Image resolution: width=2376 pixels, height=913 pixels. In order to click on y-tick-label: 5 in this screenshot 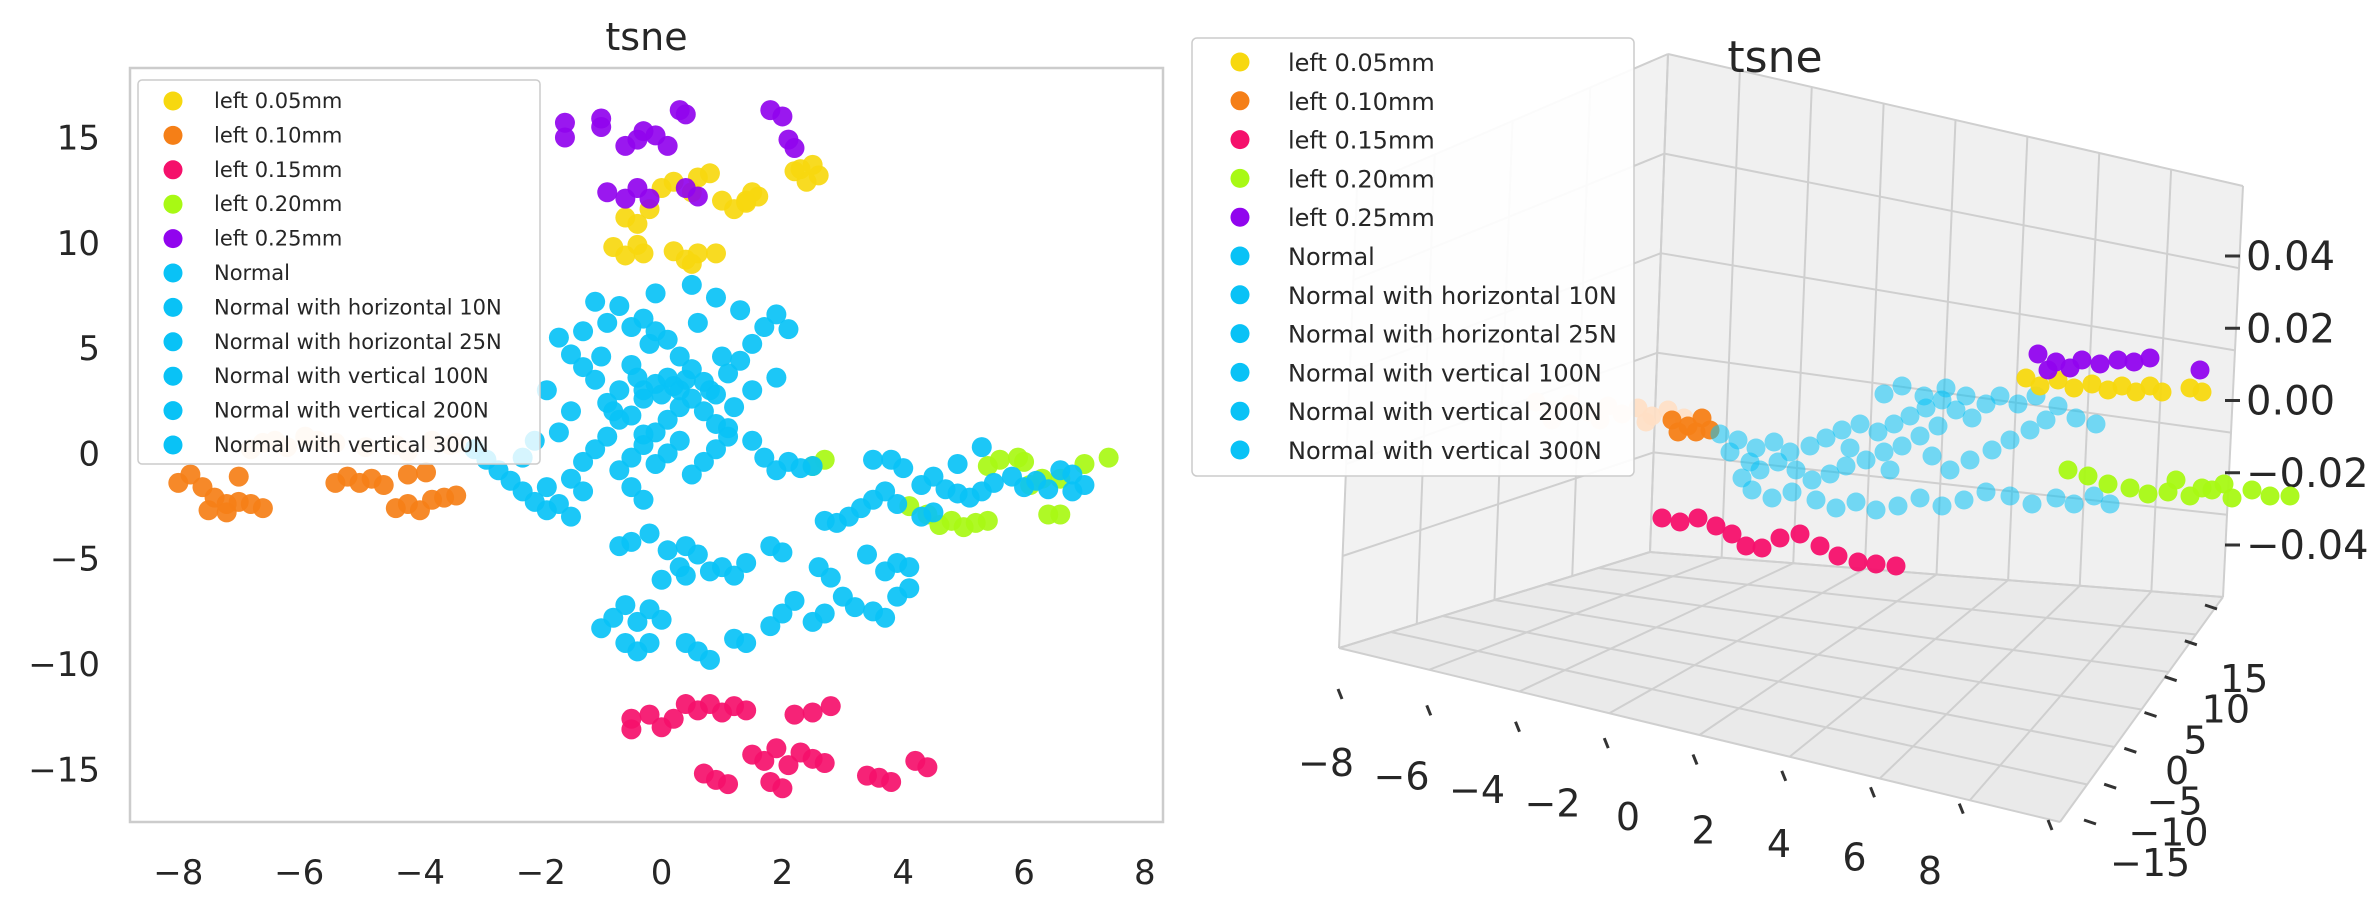, I will do `click(89, 349)`.